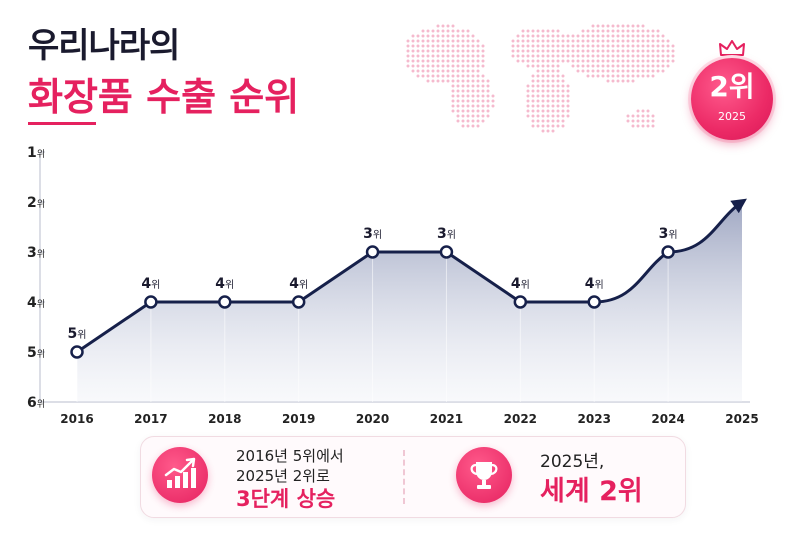 The height and width of the screenshot is (533, 800). Describe the element at coordinates (298, 419) in the screenshot. I see `x-tick-label: 2019` at that location.